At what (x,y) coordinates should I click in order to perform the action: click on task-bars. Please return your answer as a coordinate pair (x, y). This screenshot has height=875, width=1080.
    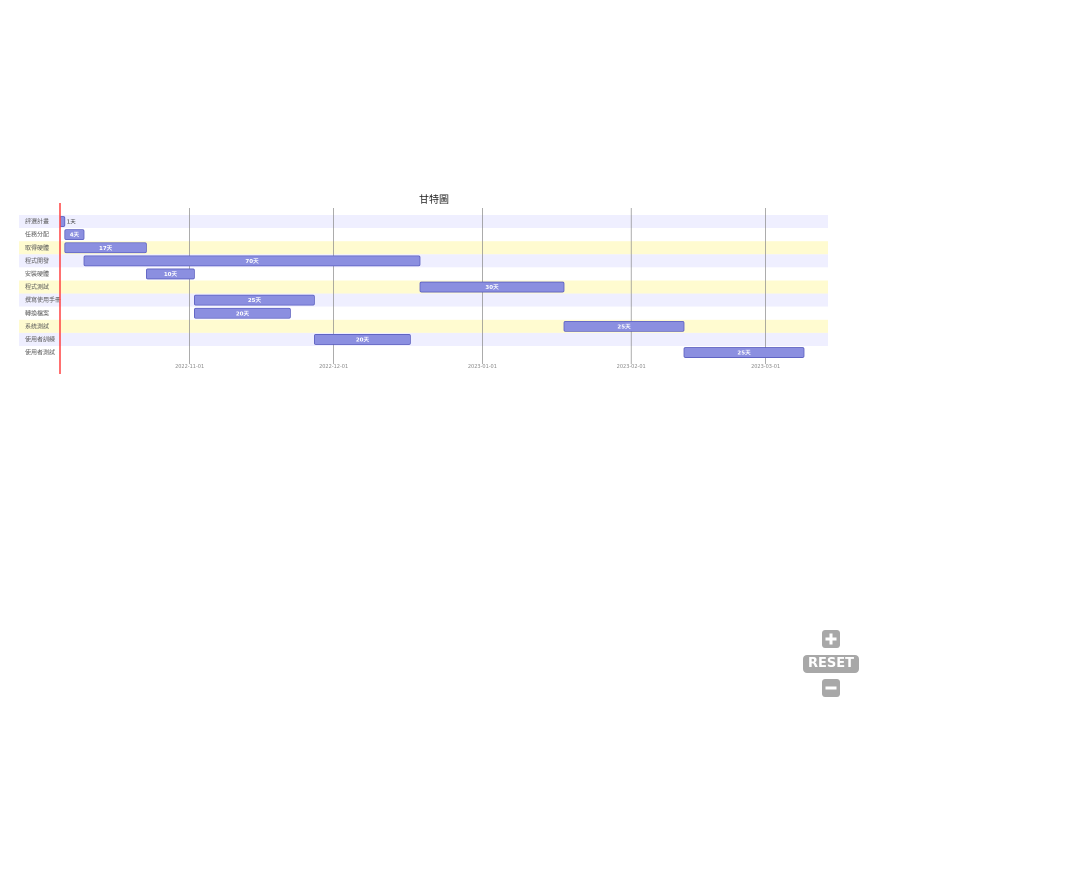
    Looking at the image, I should click on (432, 287).